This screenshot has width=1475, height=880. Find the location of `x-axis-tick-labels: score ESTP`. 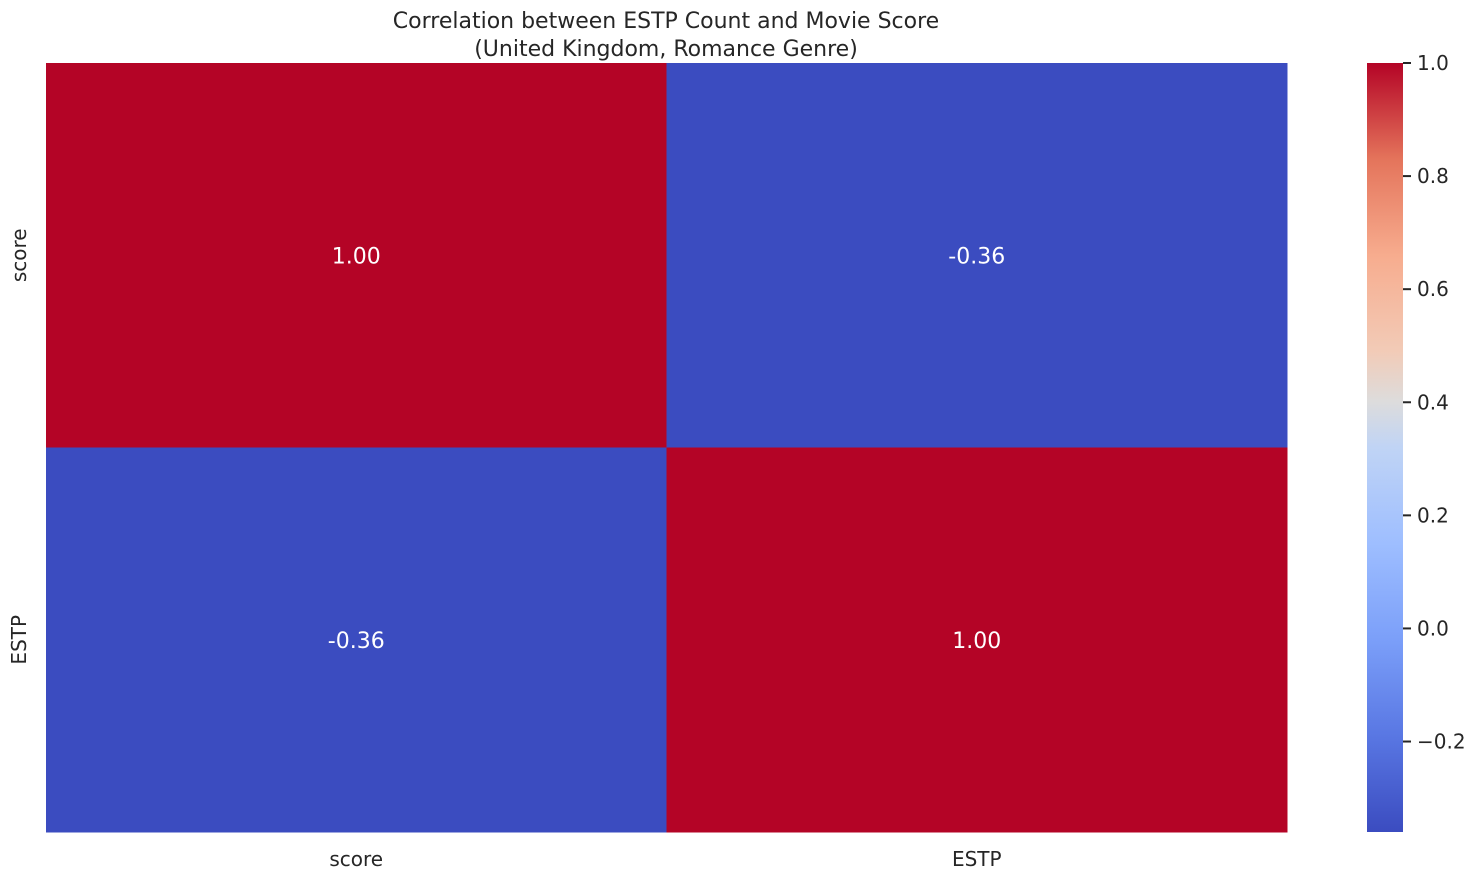

x-axis-tick-labels: score ESTP is located at coordinates (665, 859).